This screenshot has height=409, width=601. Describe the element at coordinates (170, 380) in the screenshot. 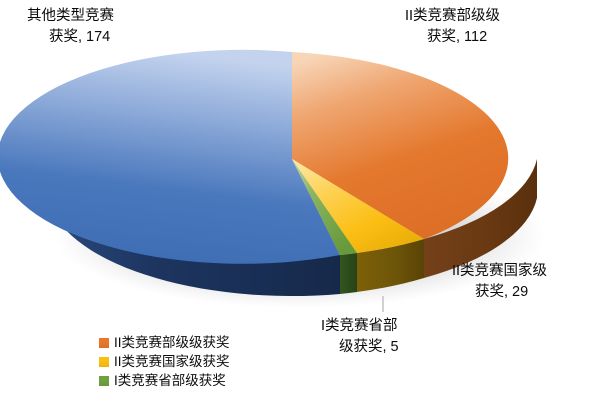

I see `legend-label-sheng: I类竞赛省部级获奖` at that location.